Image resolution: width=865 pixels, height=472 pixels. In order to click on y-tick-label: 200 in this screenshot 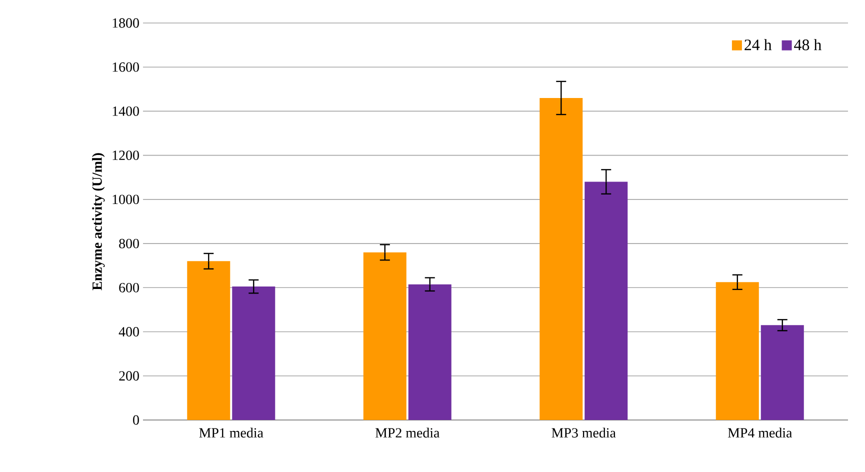, I will do `click(129, 376)`.